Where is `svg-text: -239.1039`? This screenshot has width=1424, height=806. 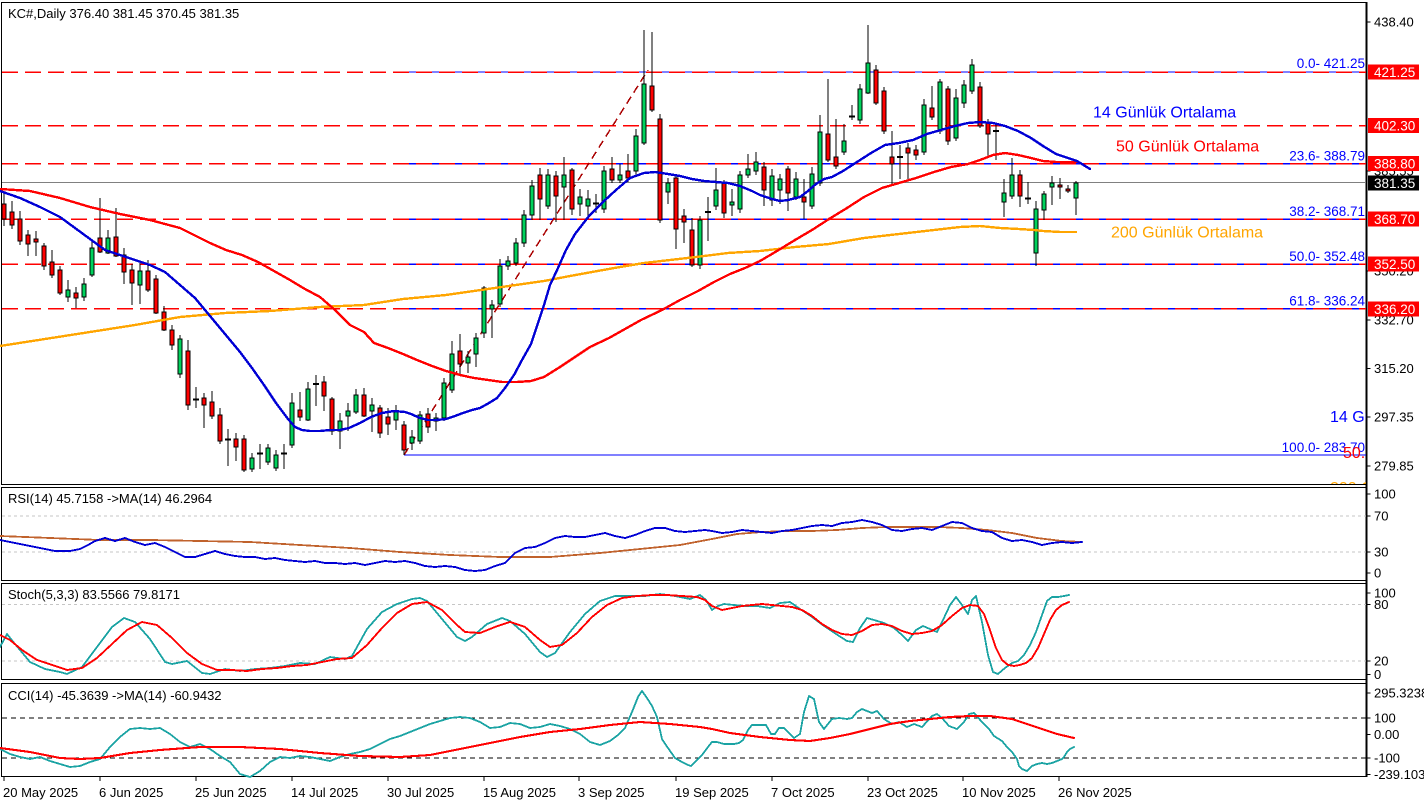 svg-text: -239.1039 is located at coordinates (1399, 774).